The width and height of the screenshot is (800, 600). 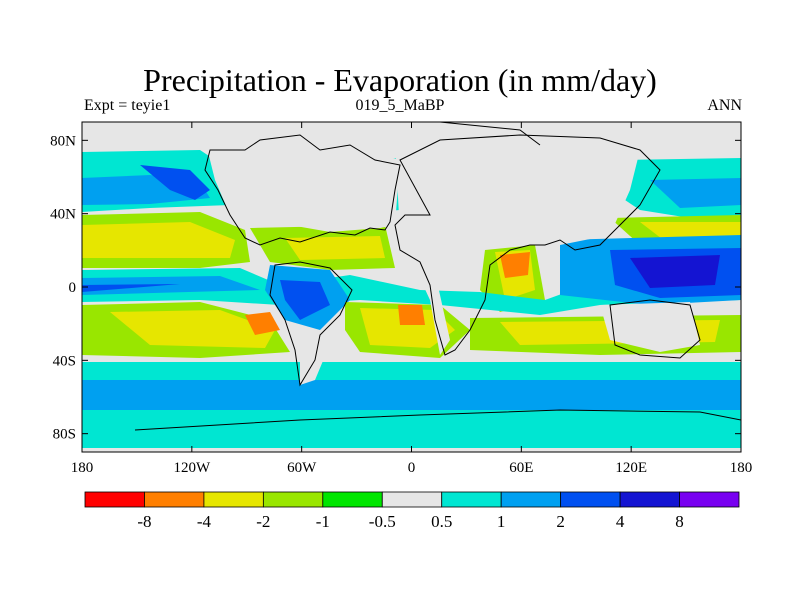 I want to click on contour-spac-dry-core, so click(x=192, y=329).